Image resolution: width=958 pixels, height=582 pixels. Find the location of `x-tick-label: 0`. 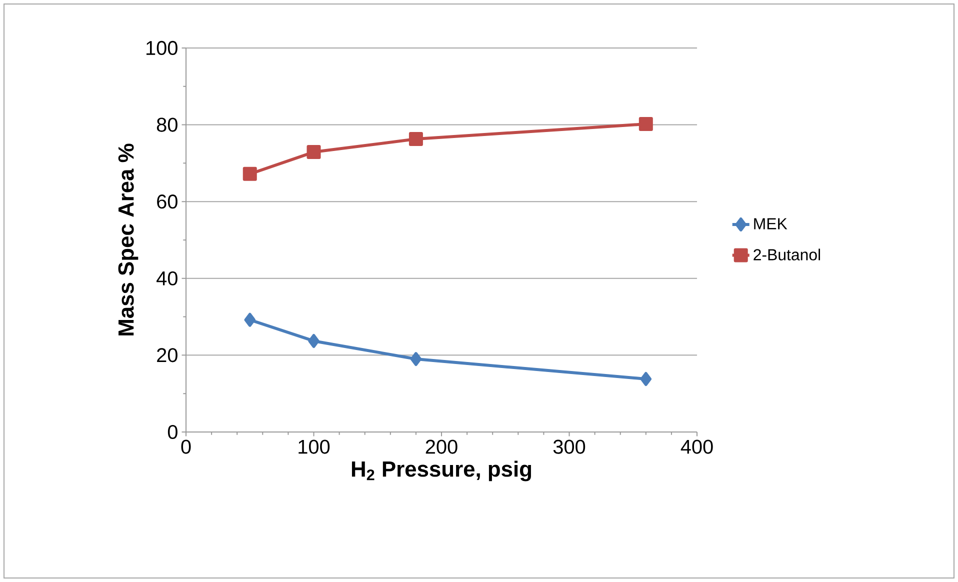

x-tick-label: 0 is located at coordinates (186, 447).